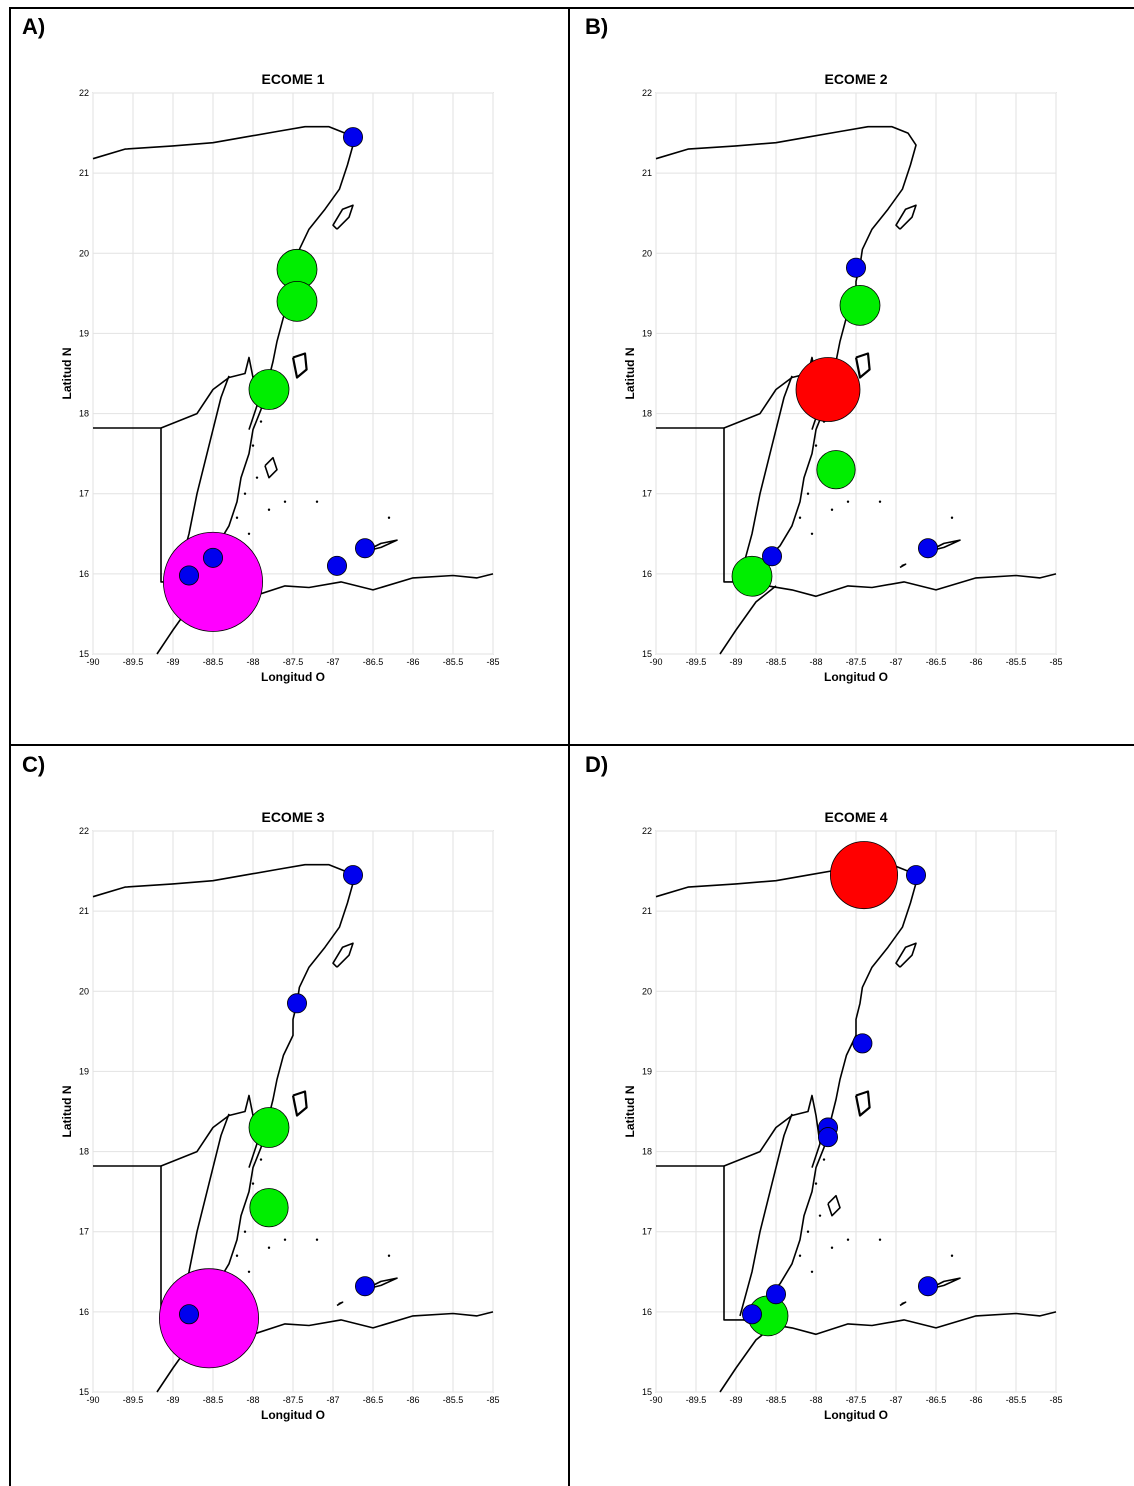 Image resolution: width=1134 pixels, height=1486 pixels. Describe the element at coordinates (292, 79) in the screenshot. I see `chart-title: ECOME 1` at that location.